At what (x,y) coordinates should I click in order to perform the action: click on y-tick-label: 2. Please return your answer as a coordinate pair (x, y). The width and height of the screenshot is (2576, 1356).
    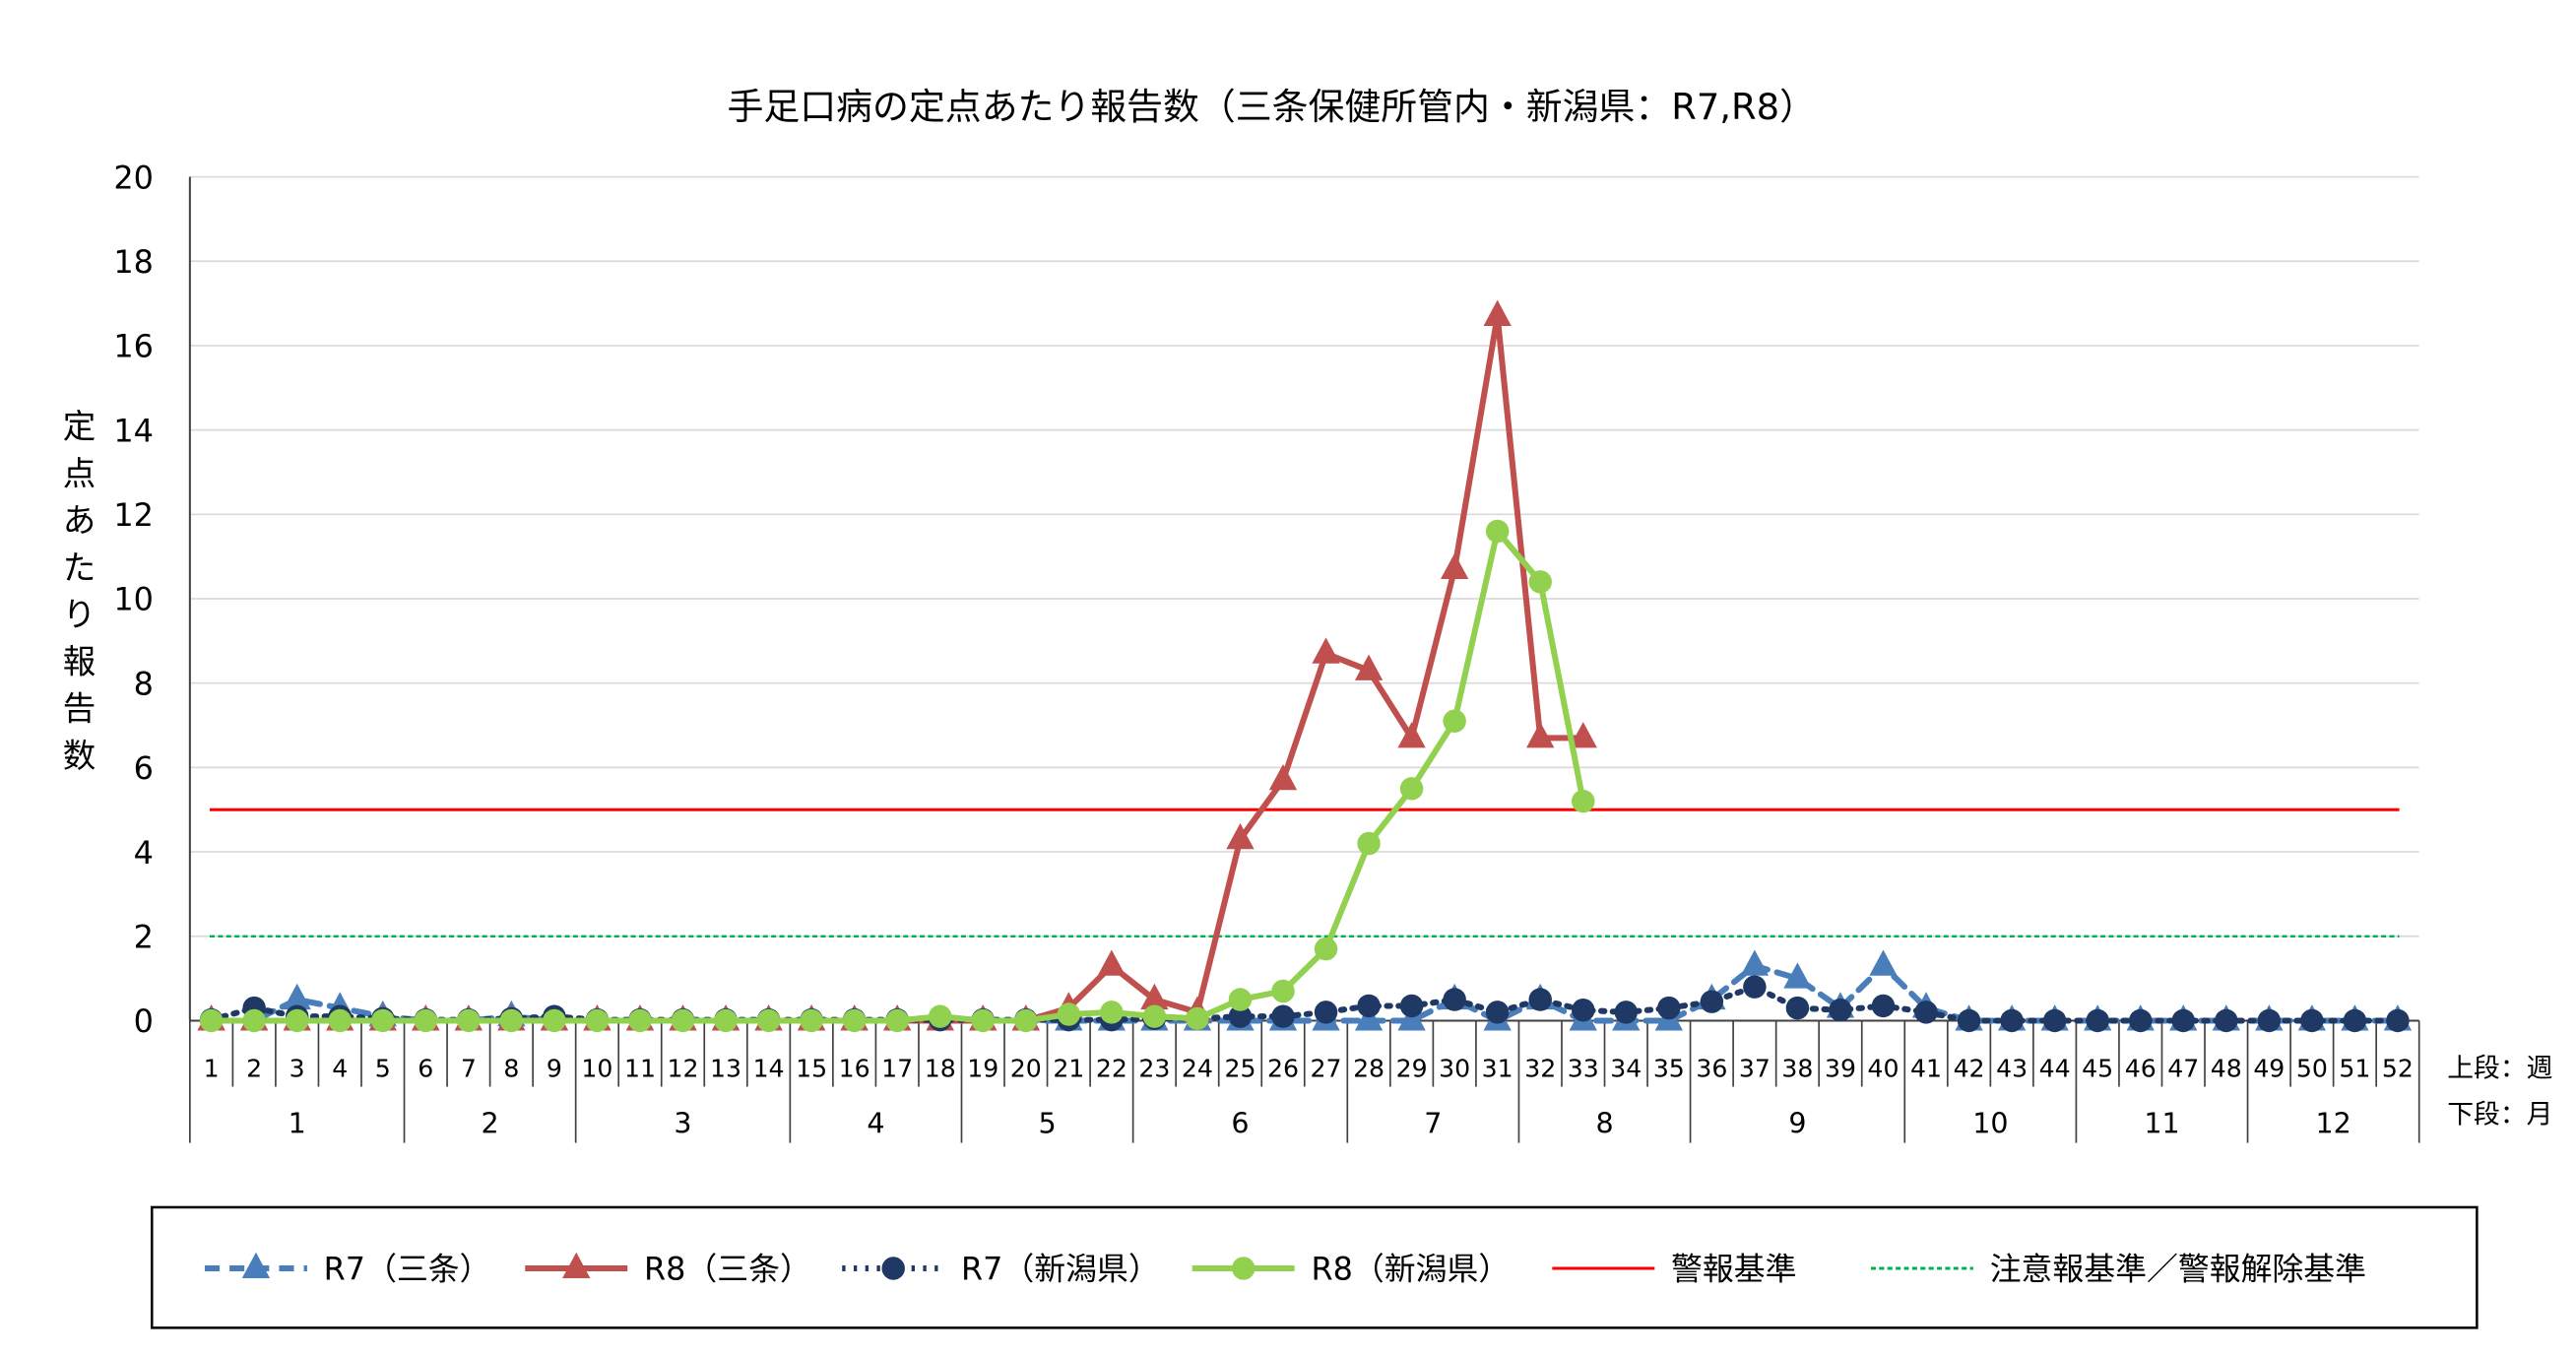
    Looking at the image, I should click on (144, 937).